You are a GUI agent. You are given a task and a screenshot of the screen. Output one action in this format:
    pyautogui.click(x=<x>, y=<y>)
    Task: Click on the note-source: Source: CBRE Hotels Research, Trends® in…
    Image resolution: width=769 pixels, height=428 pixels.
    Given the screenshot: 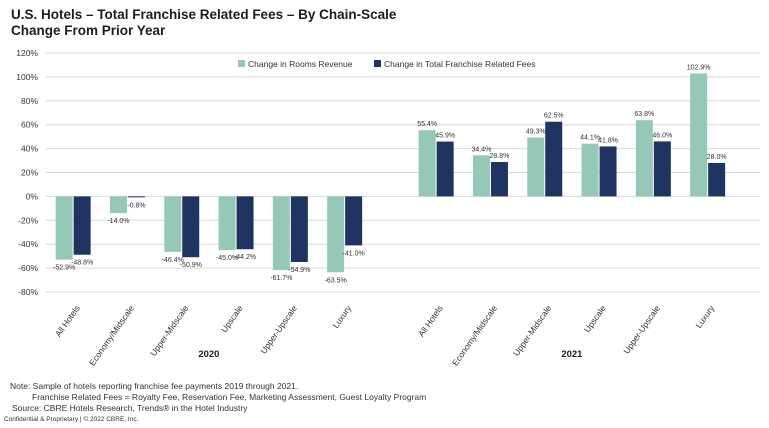 What is the action you would take?
    pyautogui.click(x=130, y=408)
    